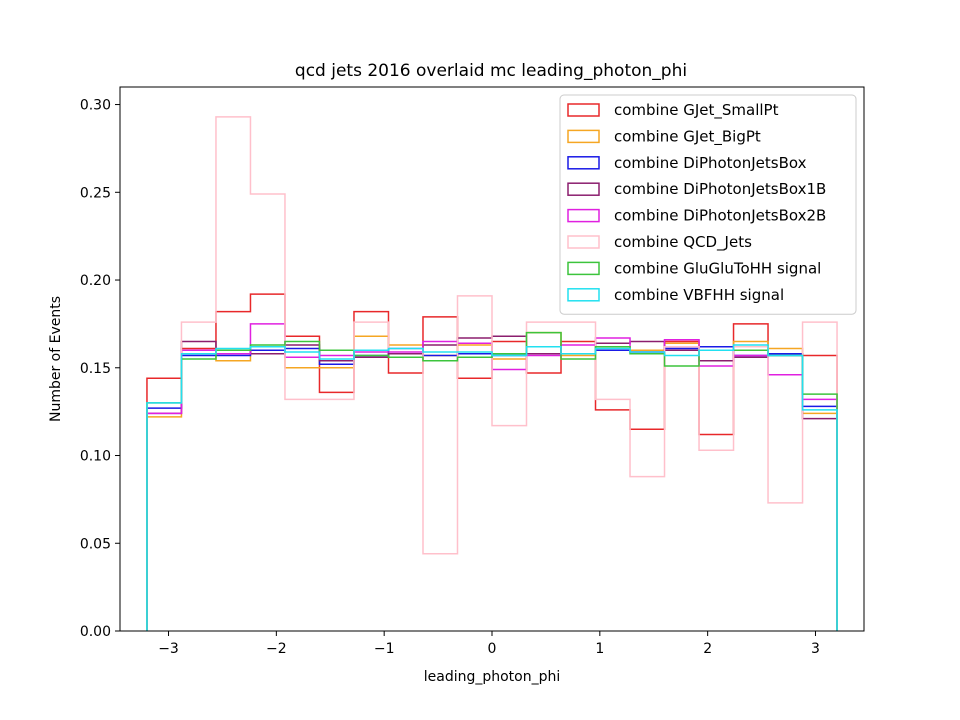  What do you see at coordinates (717, 268) in the screenshot?
I see `legend-label: combine GluGluToHH signal` at bounding box center [717, 268].